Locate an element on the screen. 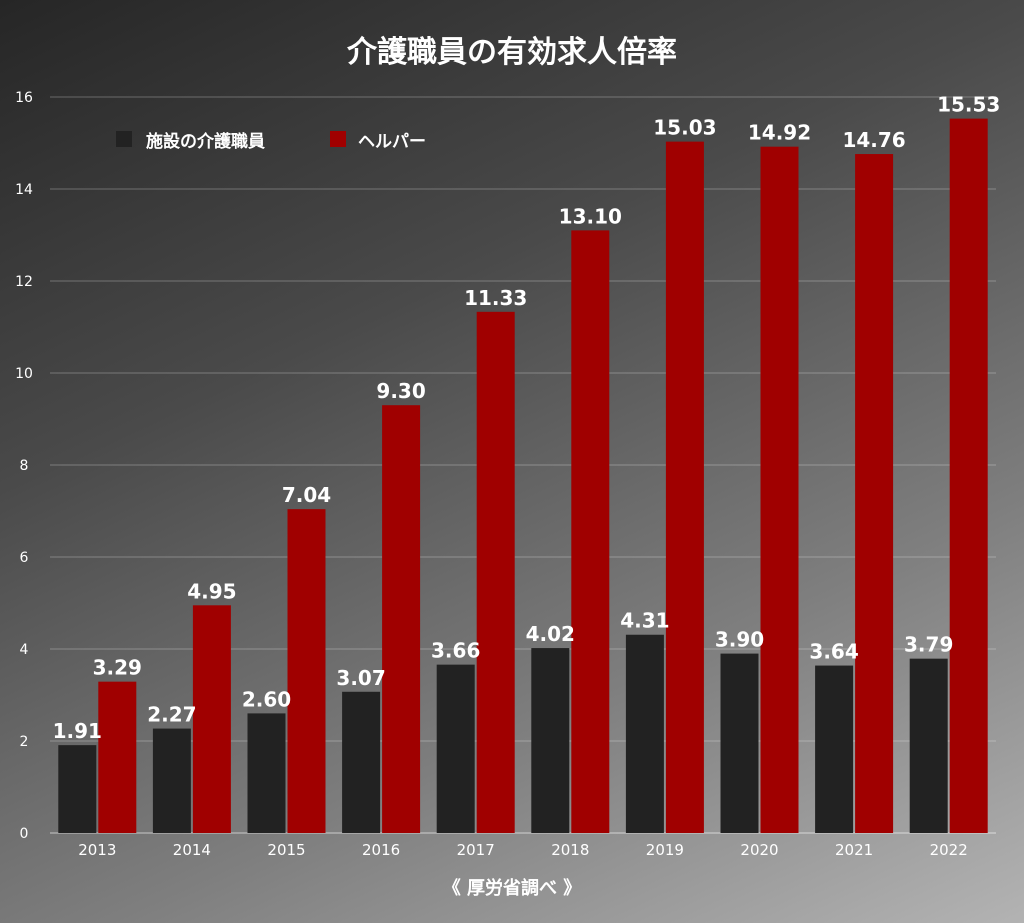 The height and width of the screenshot is (923, 1024). x-tick-label-2020: 2020 is located at coordinates (759, 850).